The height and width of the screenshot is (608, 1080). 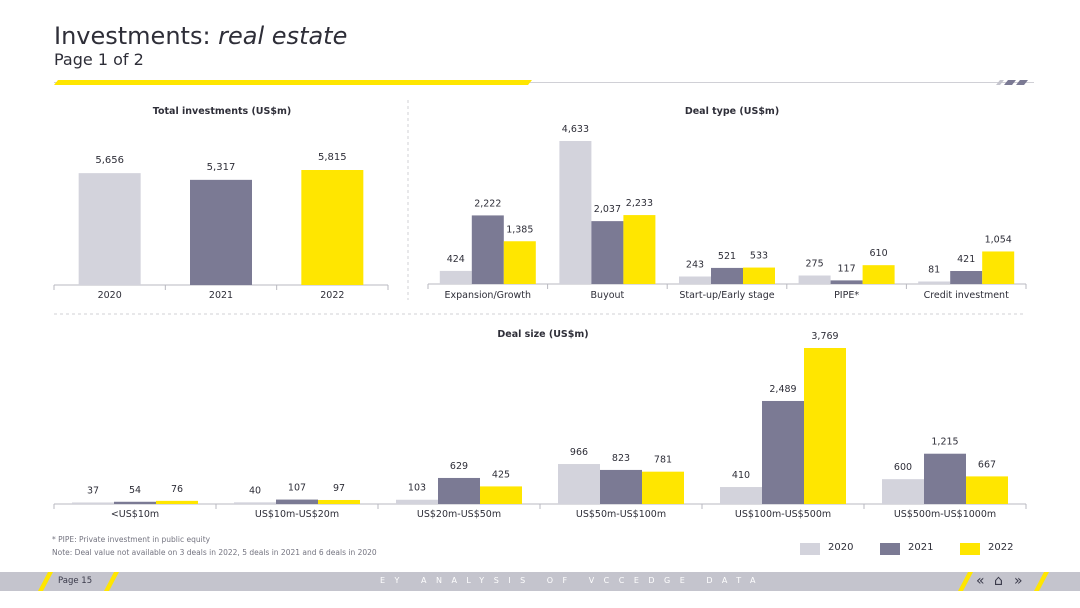 What do you see at coordinates (339, 488) in the screenshot?
I see `data-label-deal-size-us-10m-us-20m-2022: 97` at bounding box center [339, 488].